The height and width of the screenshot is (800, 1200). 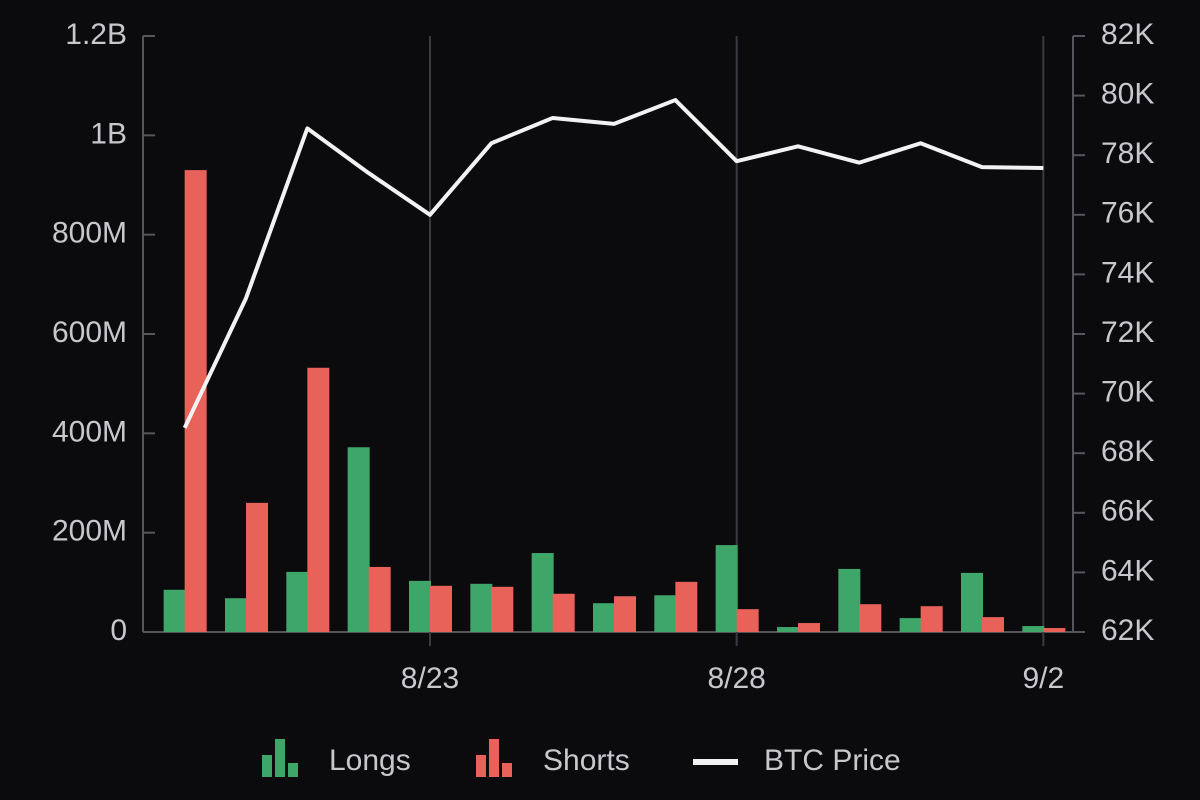 What do you see at coordinates (89, 531) in the screenshot?
I see `y-tick-label: 200M` at bounding box center [89, 531].